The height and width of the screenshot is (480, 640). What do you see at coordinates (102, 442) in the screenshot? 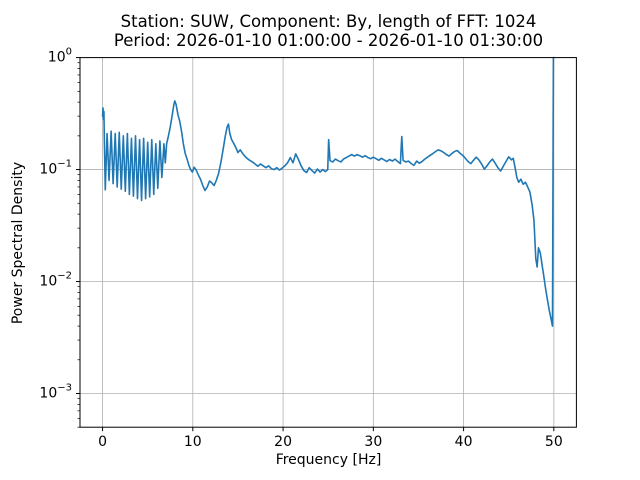
I see `x-tick-label: 0` at bounding box center [102, 442].